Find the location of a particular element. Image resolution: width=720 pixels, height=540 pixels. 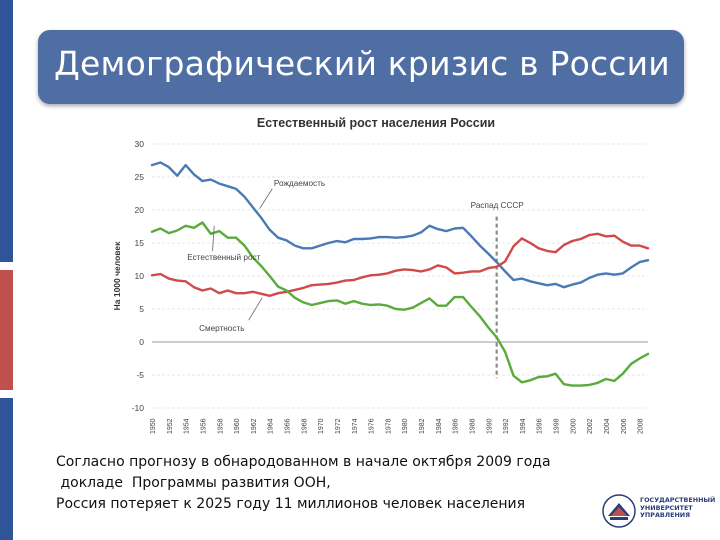

y-tick-label: 30 is located at coordinates (140, 144).